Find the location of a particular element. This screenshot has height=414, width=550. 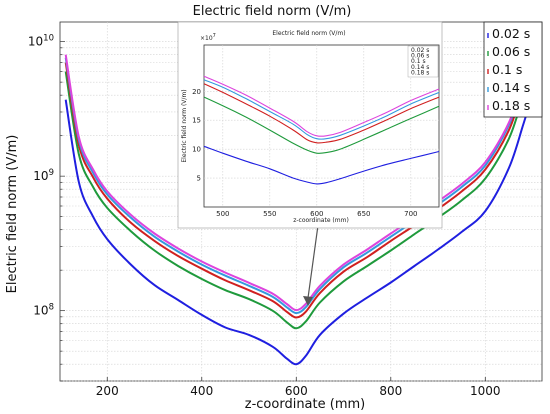

x-tick-label: 1000 is located at coordinates (485, 391).